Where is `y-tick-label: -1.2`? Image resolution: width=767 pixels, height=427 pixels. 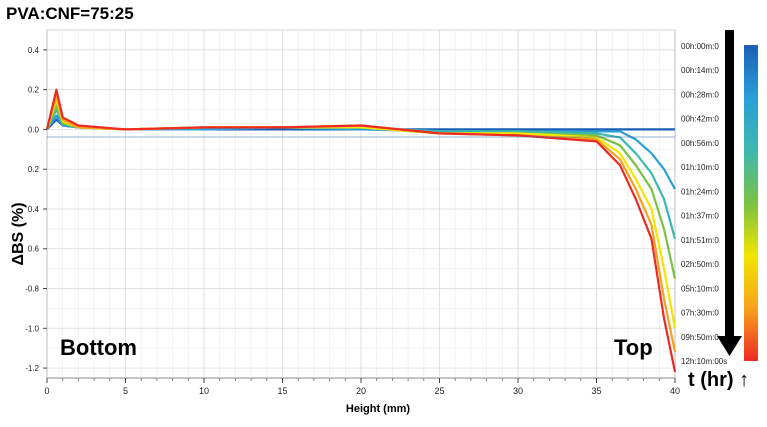 y-tick-label: -1.2 is located at coordinates (32, 368).